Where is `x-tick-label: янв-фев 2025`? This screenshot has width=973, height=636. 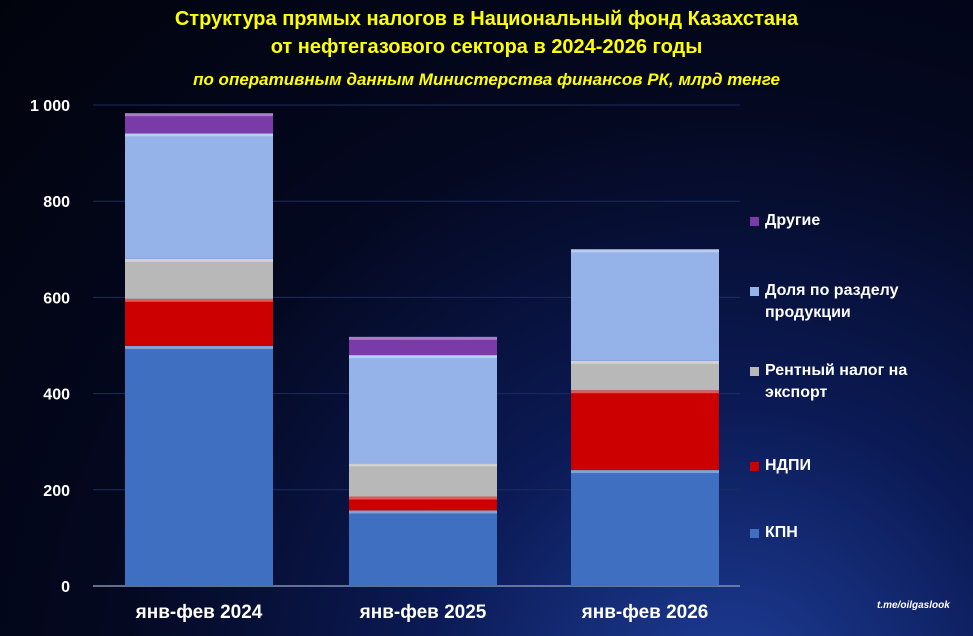 x-tick-label: янв-фев 2025 is located at coordinates (423, 612).